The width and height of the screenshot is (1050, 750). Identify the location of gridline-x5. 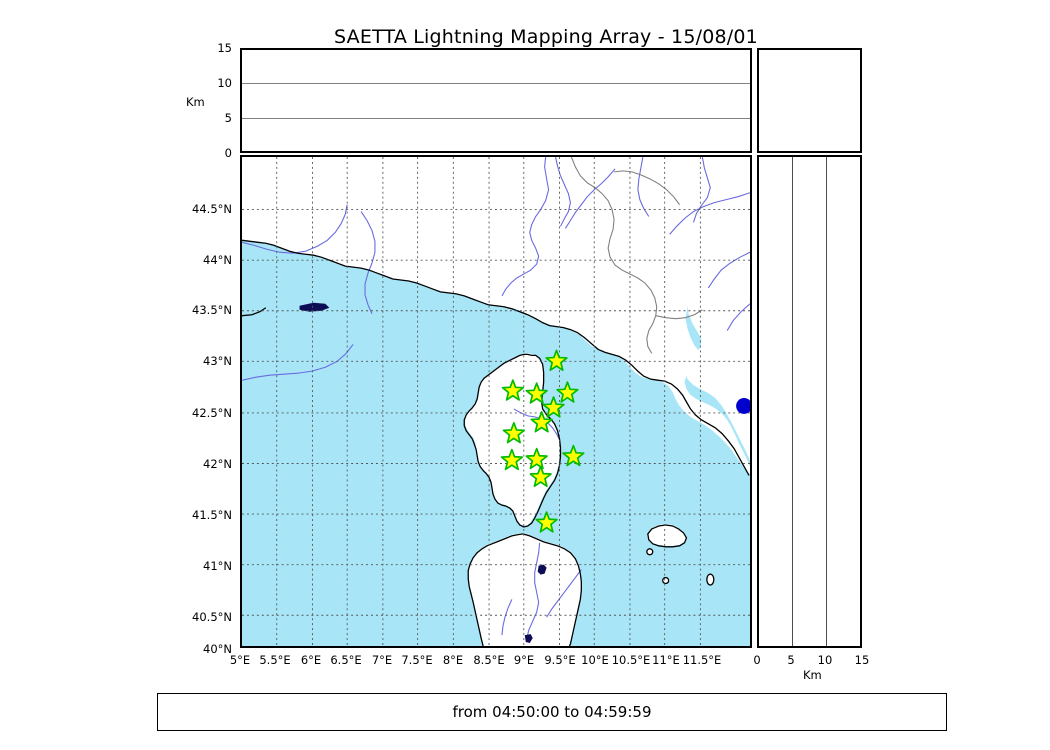
(792, 401).